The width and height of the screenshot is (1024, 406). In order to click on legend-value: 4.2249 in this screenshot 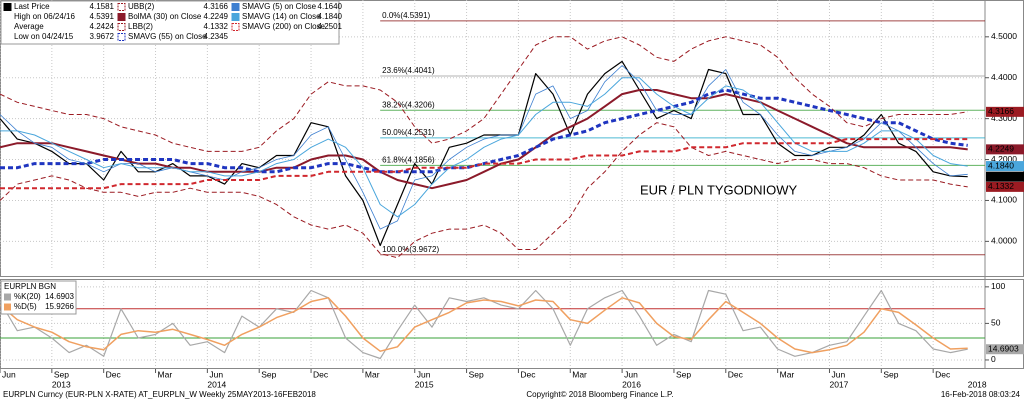, I will do `click(216, 16)`.